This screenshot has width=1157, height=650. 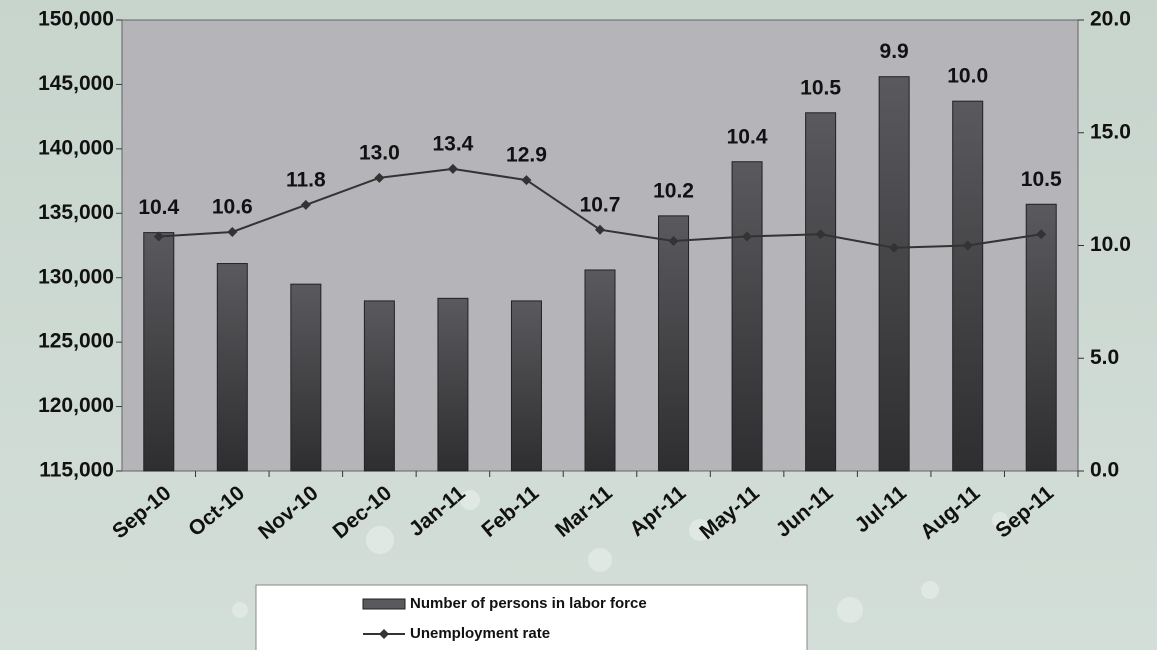 What do you see at coordinates (1104, 357) in the screenshot?
I see `y2-tick-label: 5.0` at bounding box center [1104, 357].